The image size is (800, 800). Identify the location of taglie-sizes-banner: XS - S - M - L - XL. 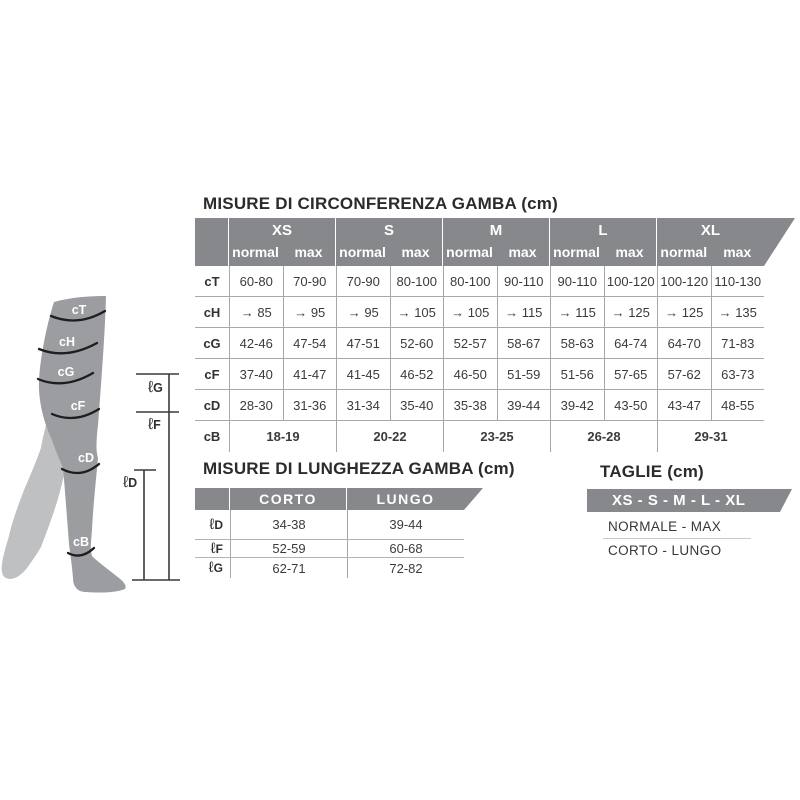
(689, 500).